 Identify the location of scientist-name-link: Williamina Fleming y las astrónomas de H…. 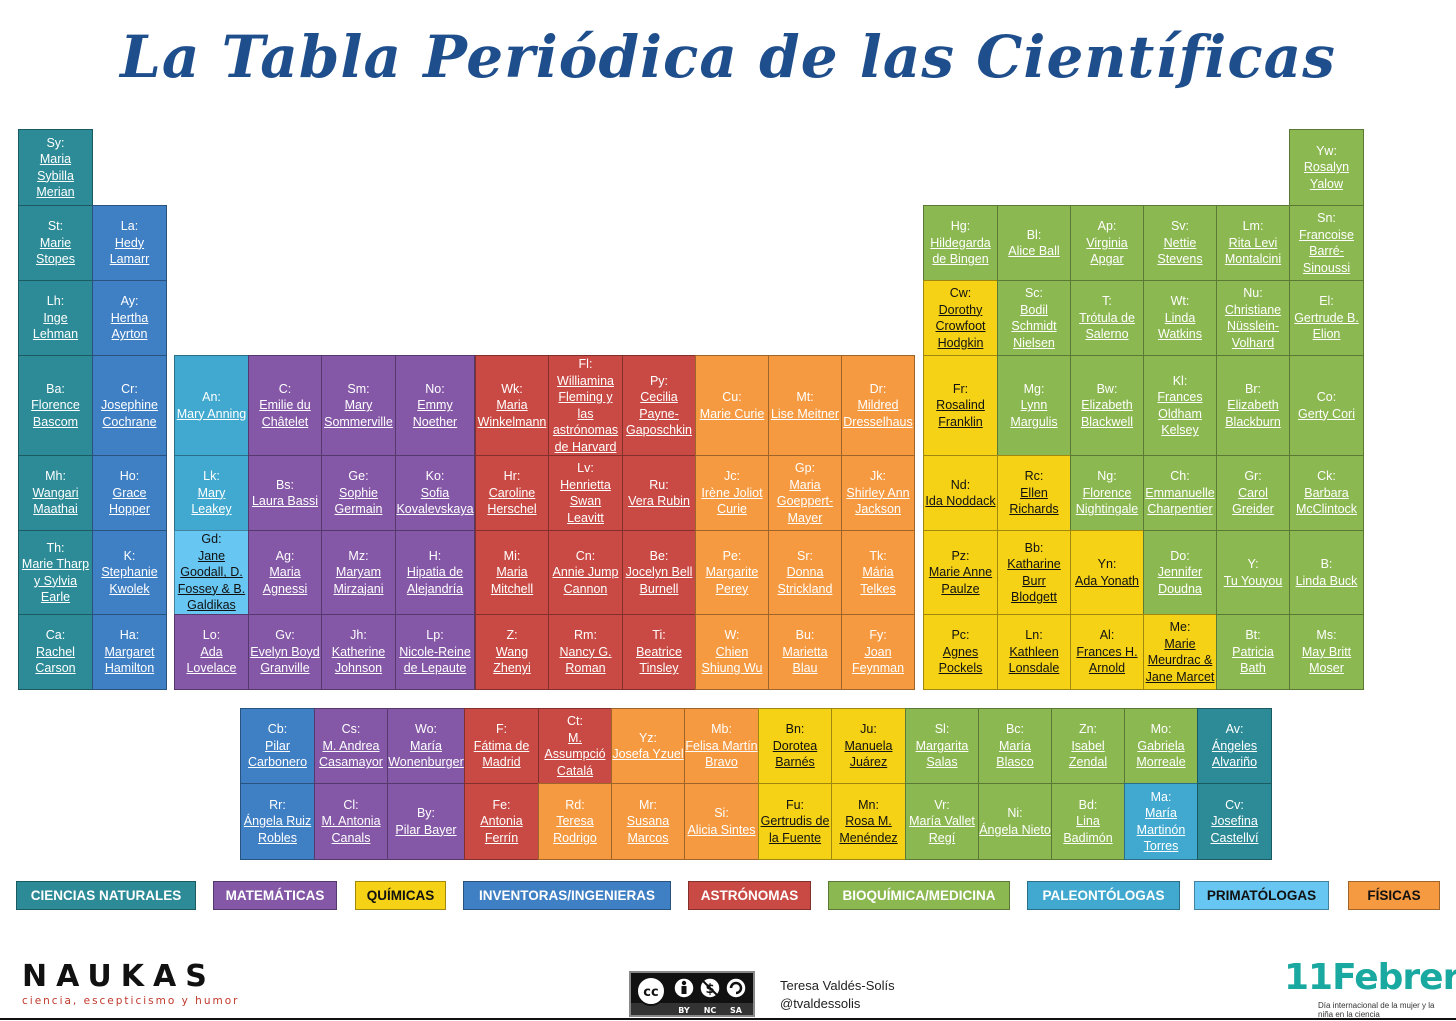
(585, 413).